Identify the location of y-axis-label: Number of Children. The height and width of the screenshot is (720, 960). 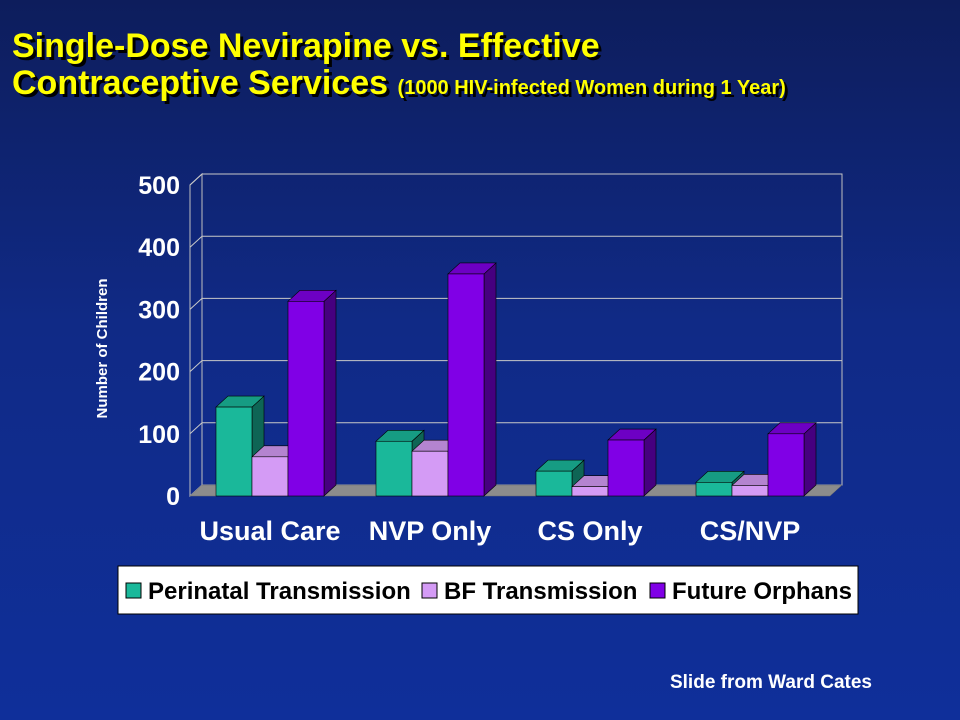
(102, 348).